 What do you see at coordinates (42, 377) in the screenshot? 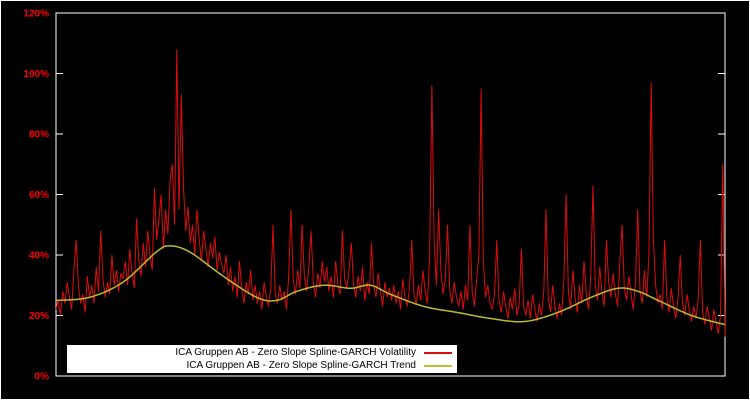
I see `y-axis-tick-label: 0%` at bounding box center [42, 377].